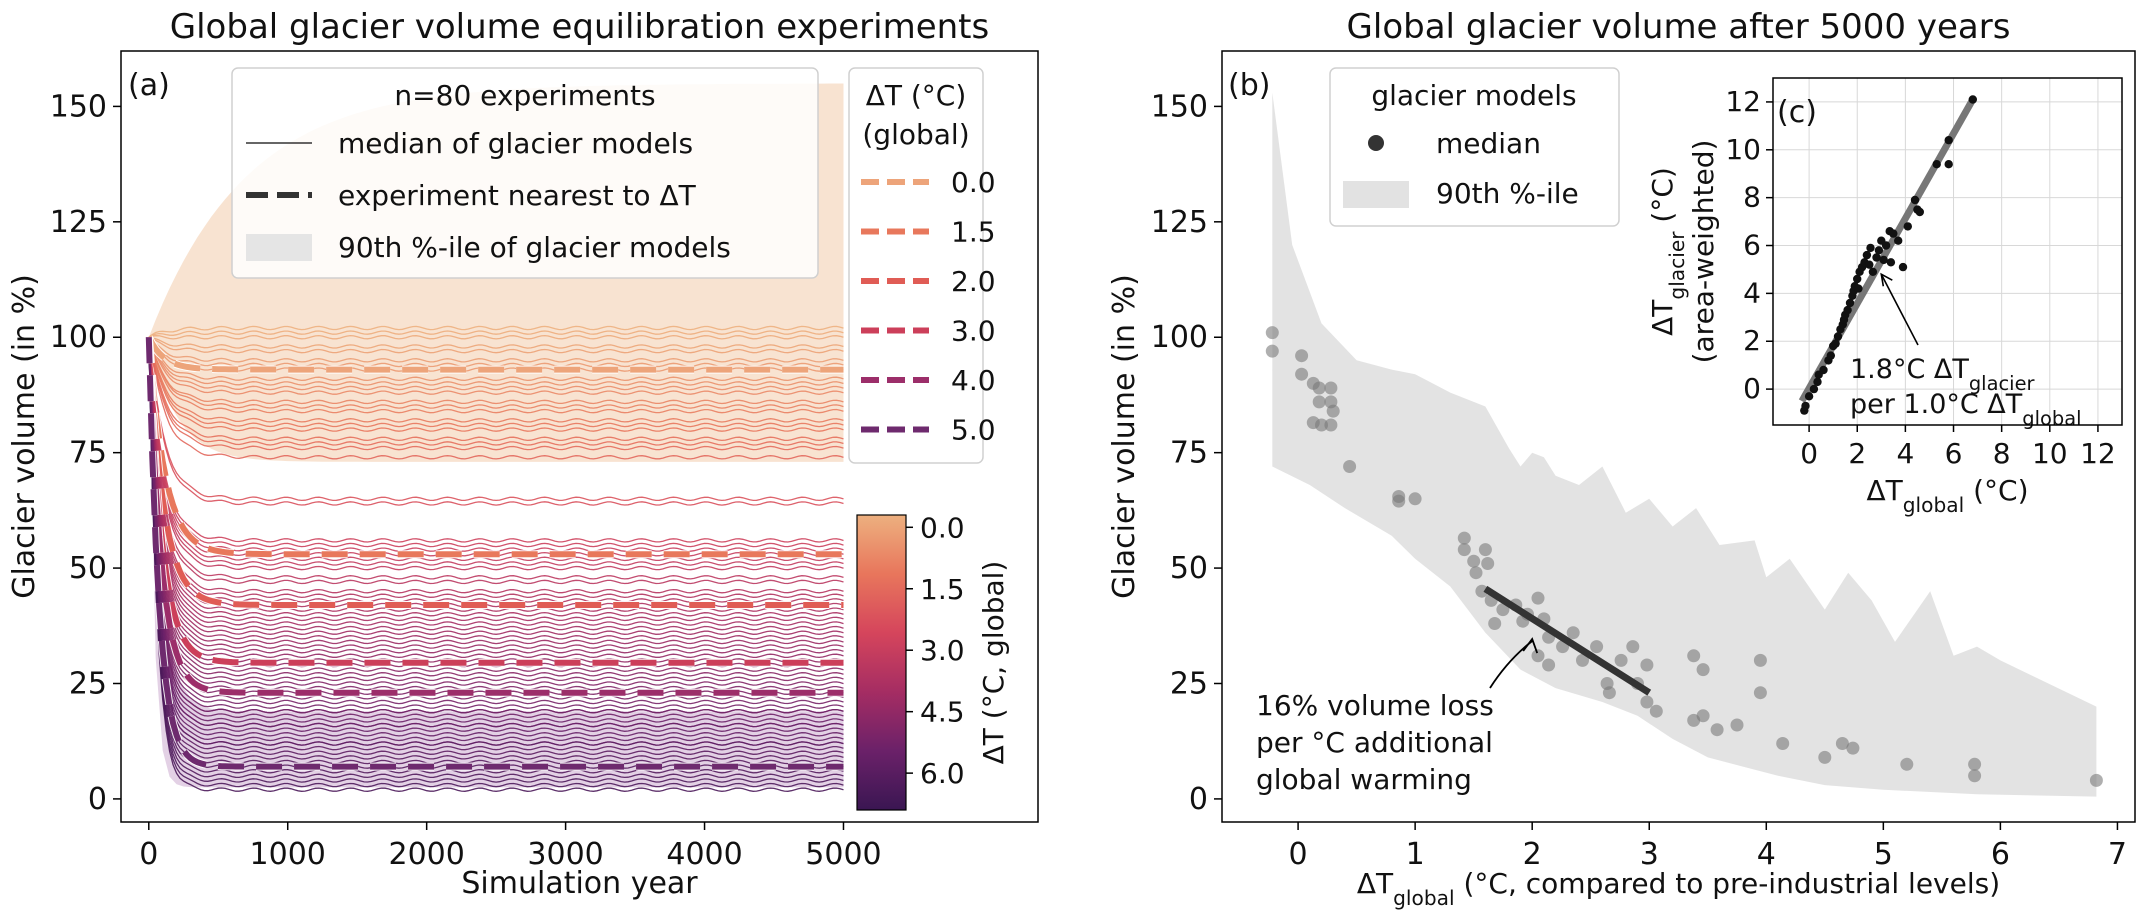 The width and height of the screenshot is (2147, 923). I want to click on x-tick-label-a: 4000, so click(704, 854).